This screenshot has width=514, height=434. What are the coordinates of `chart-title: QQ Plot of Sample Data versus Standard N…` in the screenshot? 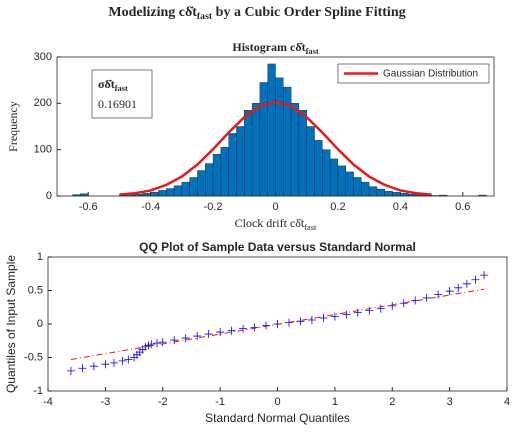 It's located at (277, 247).